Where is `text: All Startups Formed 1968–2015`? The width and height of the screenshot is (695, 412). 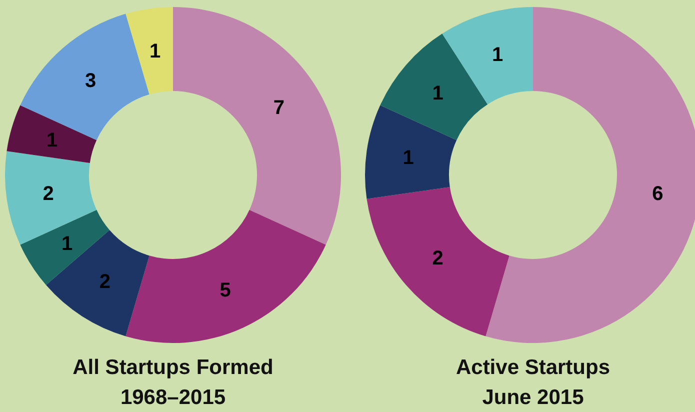 text: All Startups Formed 1968–2015 is located at coordinates (173, 382).